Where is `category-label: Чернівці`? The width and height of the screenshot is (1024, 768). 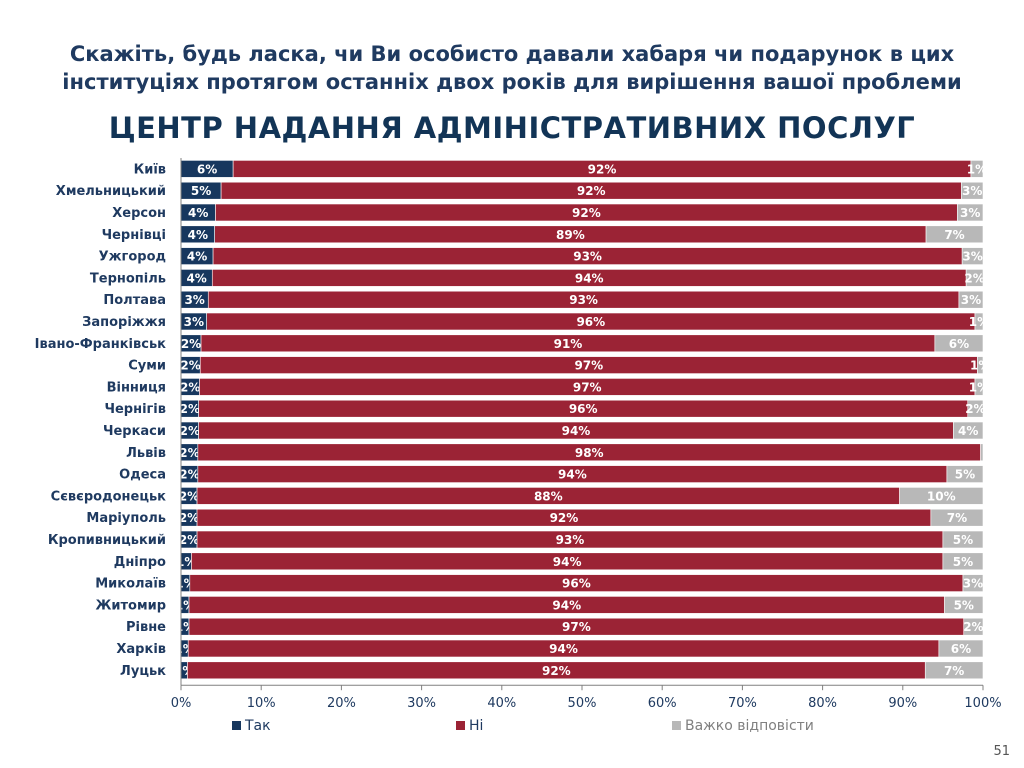
category-label: Чернівці is located at coordinates (134, 235).